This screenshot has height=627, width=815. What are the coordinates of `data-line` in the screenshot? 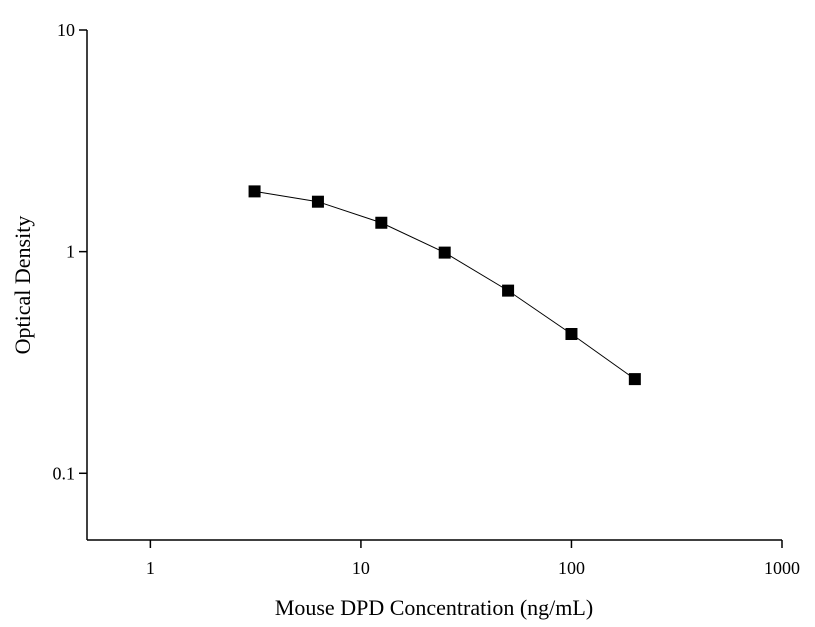 It's located at (445, 285).